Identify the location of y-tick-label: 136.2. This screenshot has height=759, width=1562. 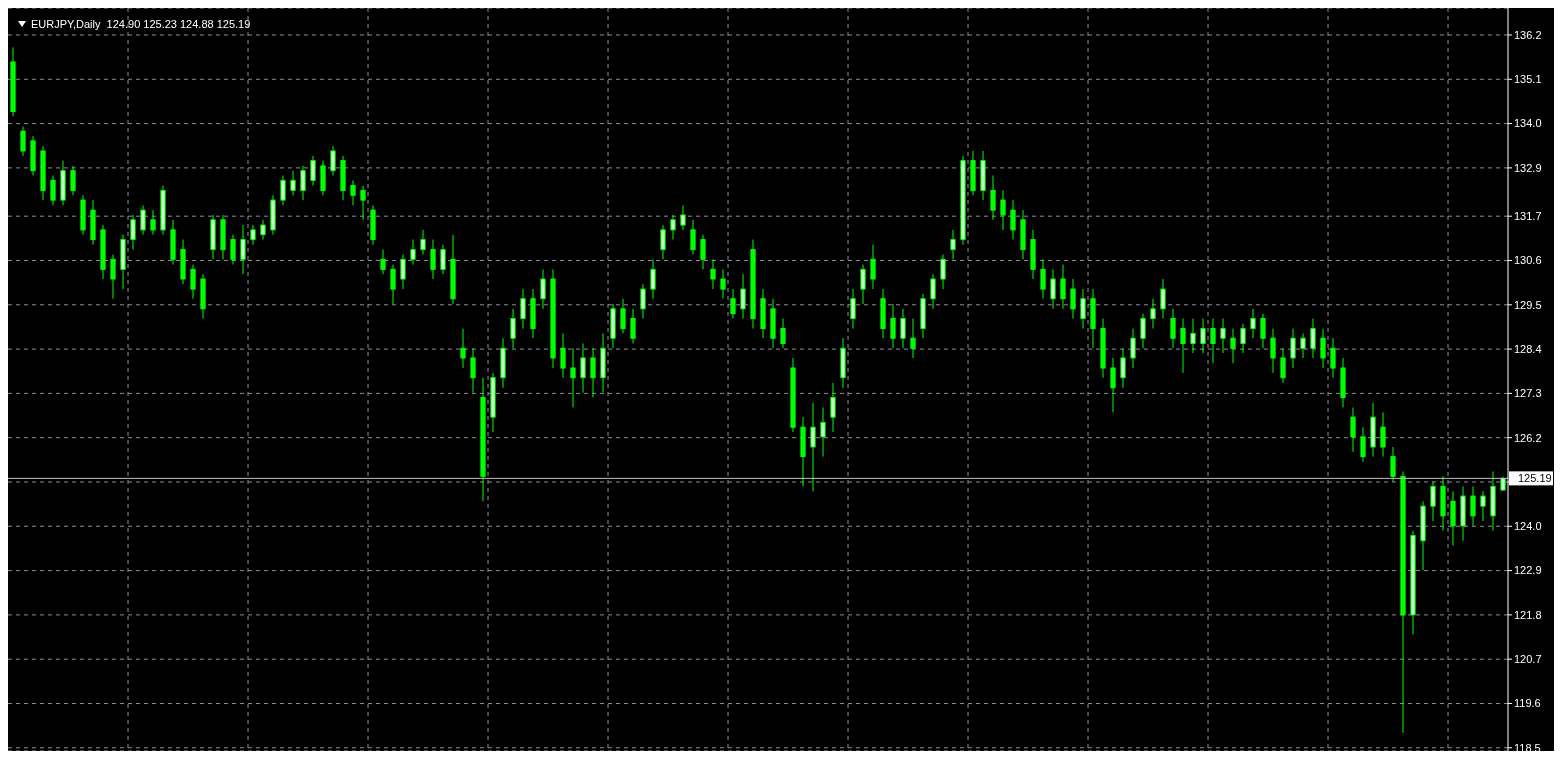
(1528, 34).